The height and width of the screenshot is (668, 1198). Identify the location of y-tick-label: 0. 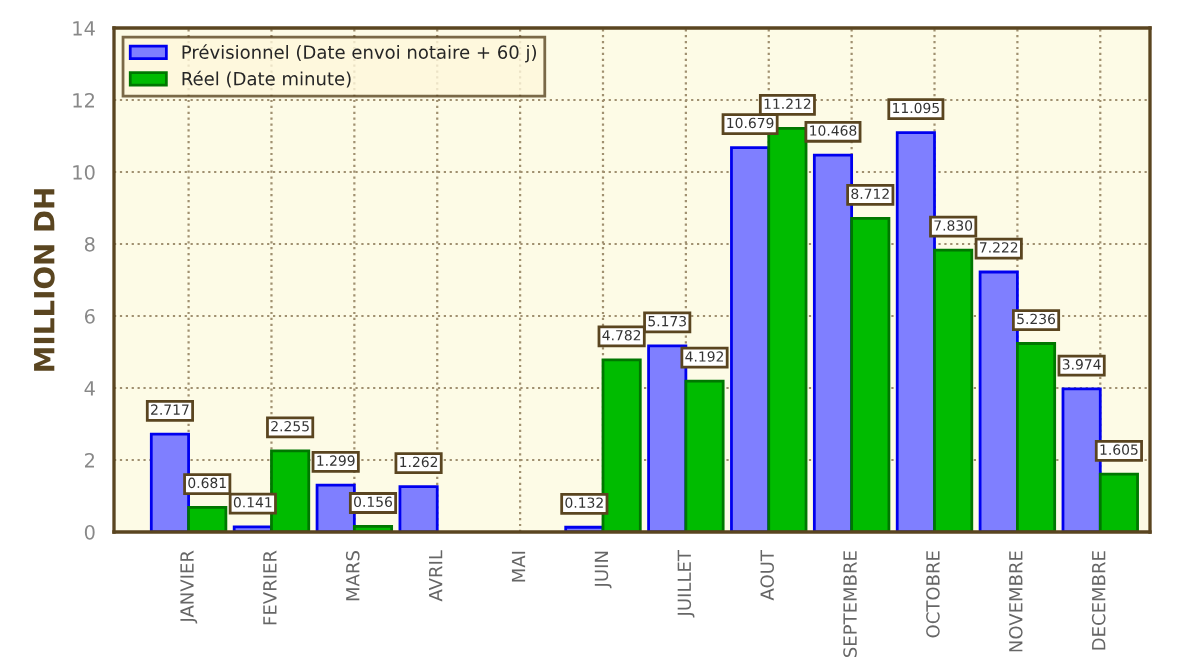
(89, 532).